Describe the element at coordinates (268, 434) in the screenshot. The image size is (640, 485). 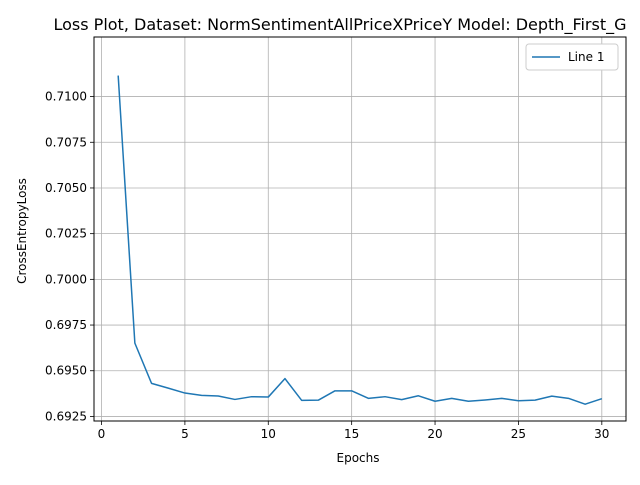
I see `x-tick-label: 10` at that location.